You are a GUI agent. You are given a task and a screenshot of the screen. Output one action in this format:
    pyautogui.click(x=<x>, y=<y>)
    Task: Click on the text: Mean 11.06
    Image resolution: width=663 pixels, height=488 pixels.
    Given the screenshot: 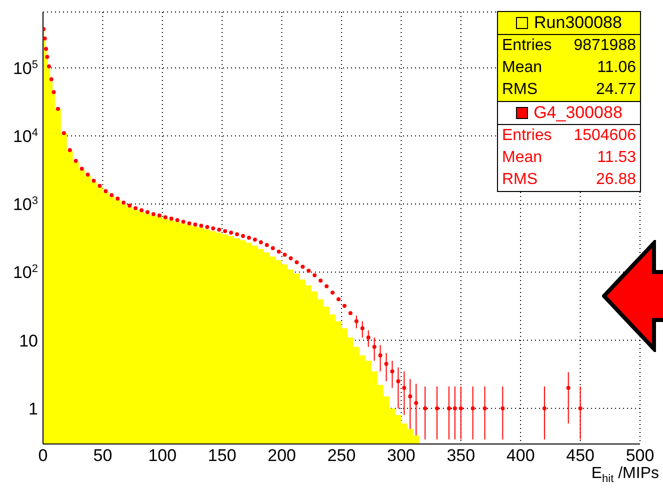 What is the action you would take?
    pyautogui.click(x=569, y=67)
    